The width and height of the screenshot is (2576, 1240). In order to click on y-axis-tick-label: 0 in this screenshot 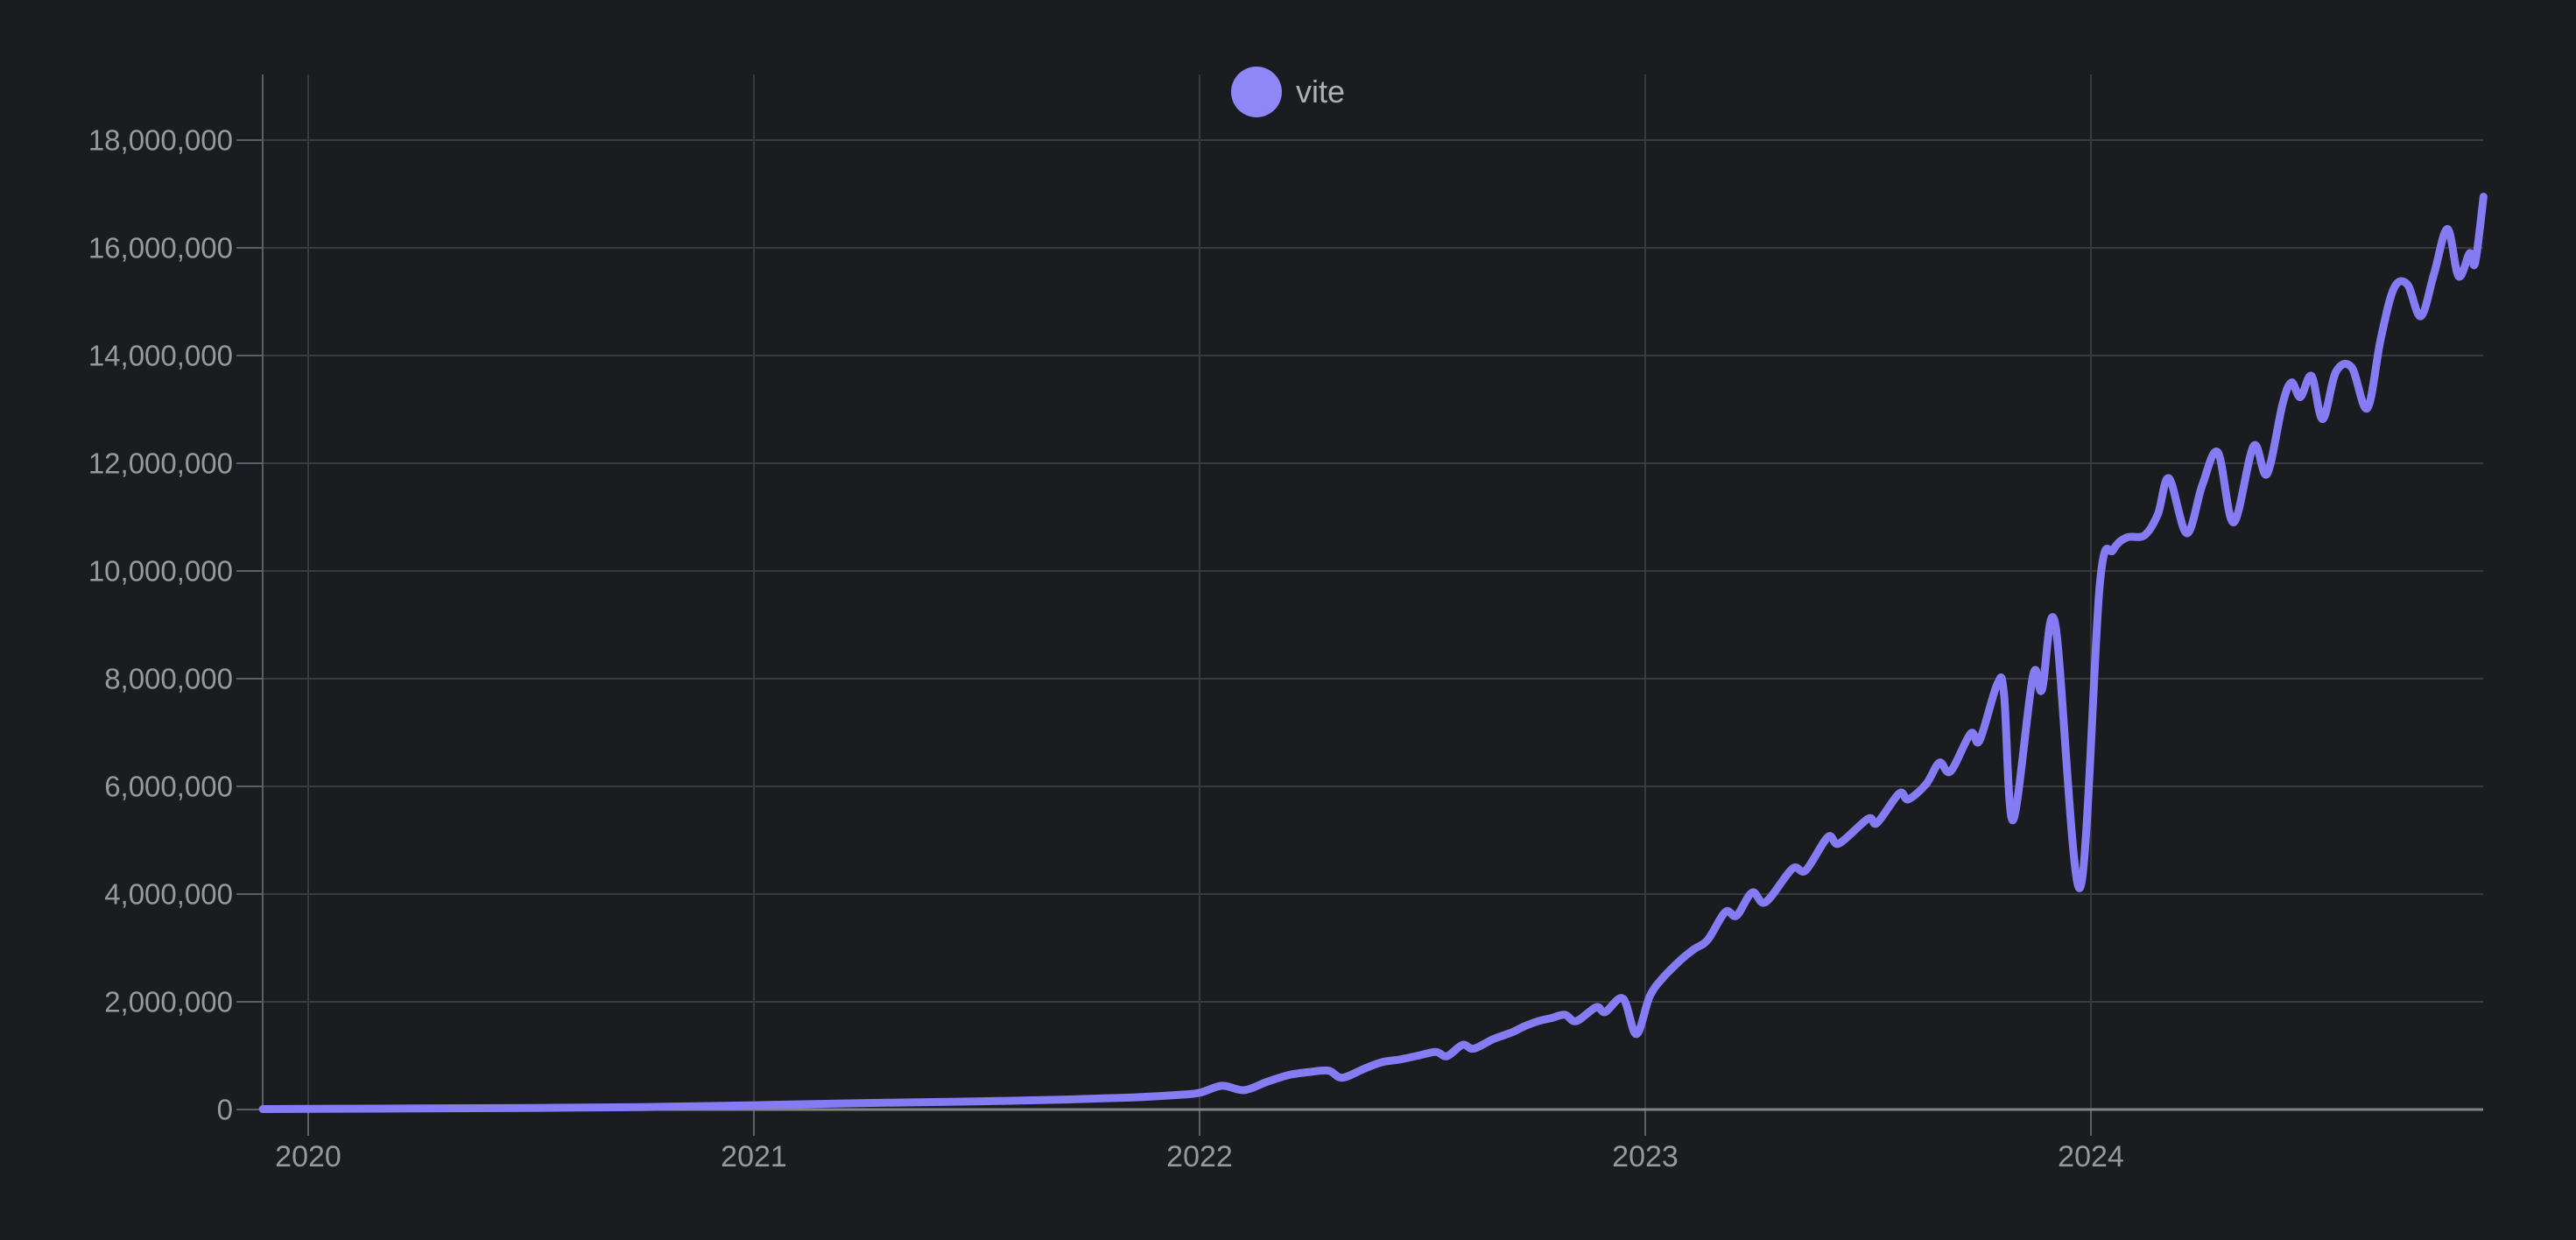, I will do `click(225, 1110)`.